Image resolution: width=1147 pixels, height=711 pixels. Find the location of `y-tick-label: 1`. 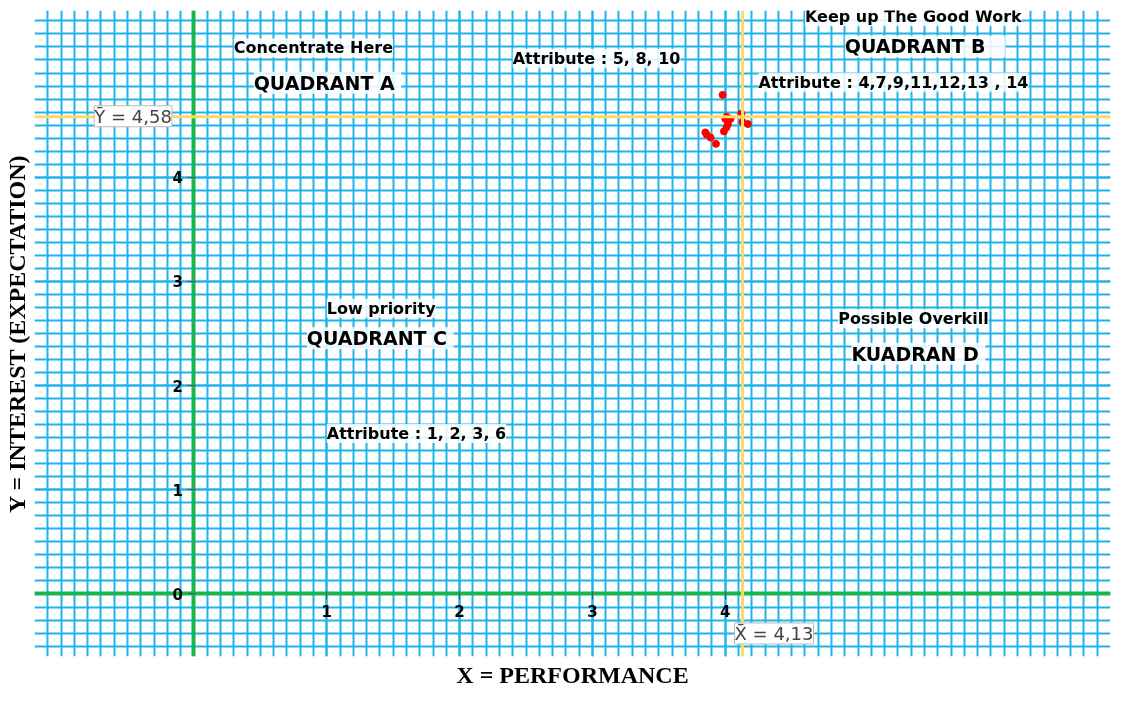

y-tick-label: 1 is located at coordinates (177, 490).